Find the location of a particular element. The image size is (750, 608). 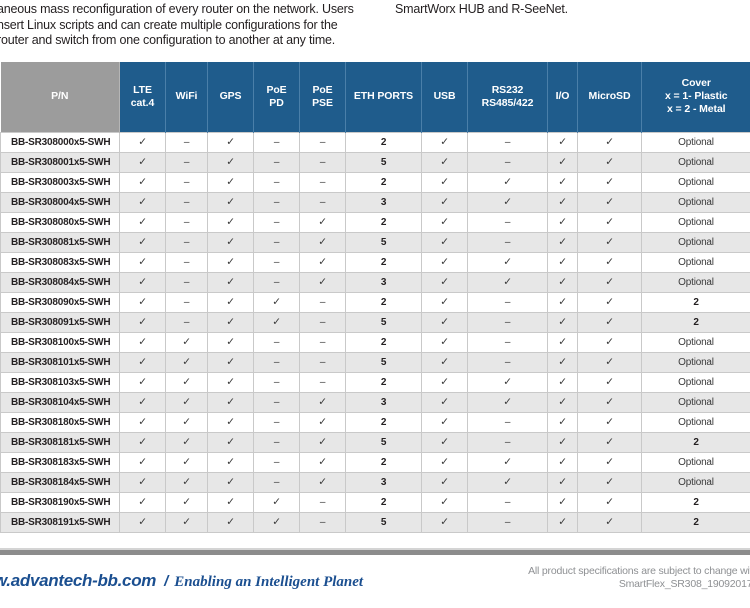

cell-part-number: BB-SR308001x5-SWH is located at coordinates (60, 162).